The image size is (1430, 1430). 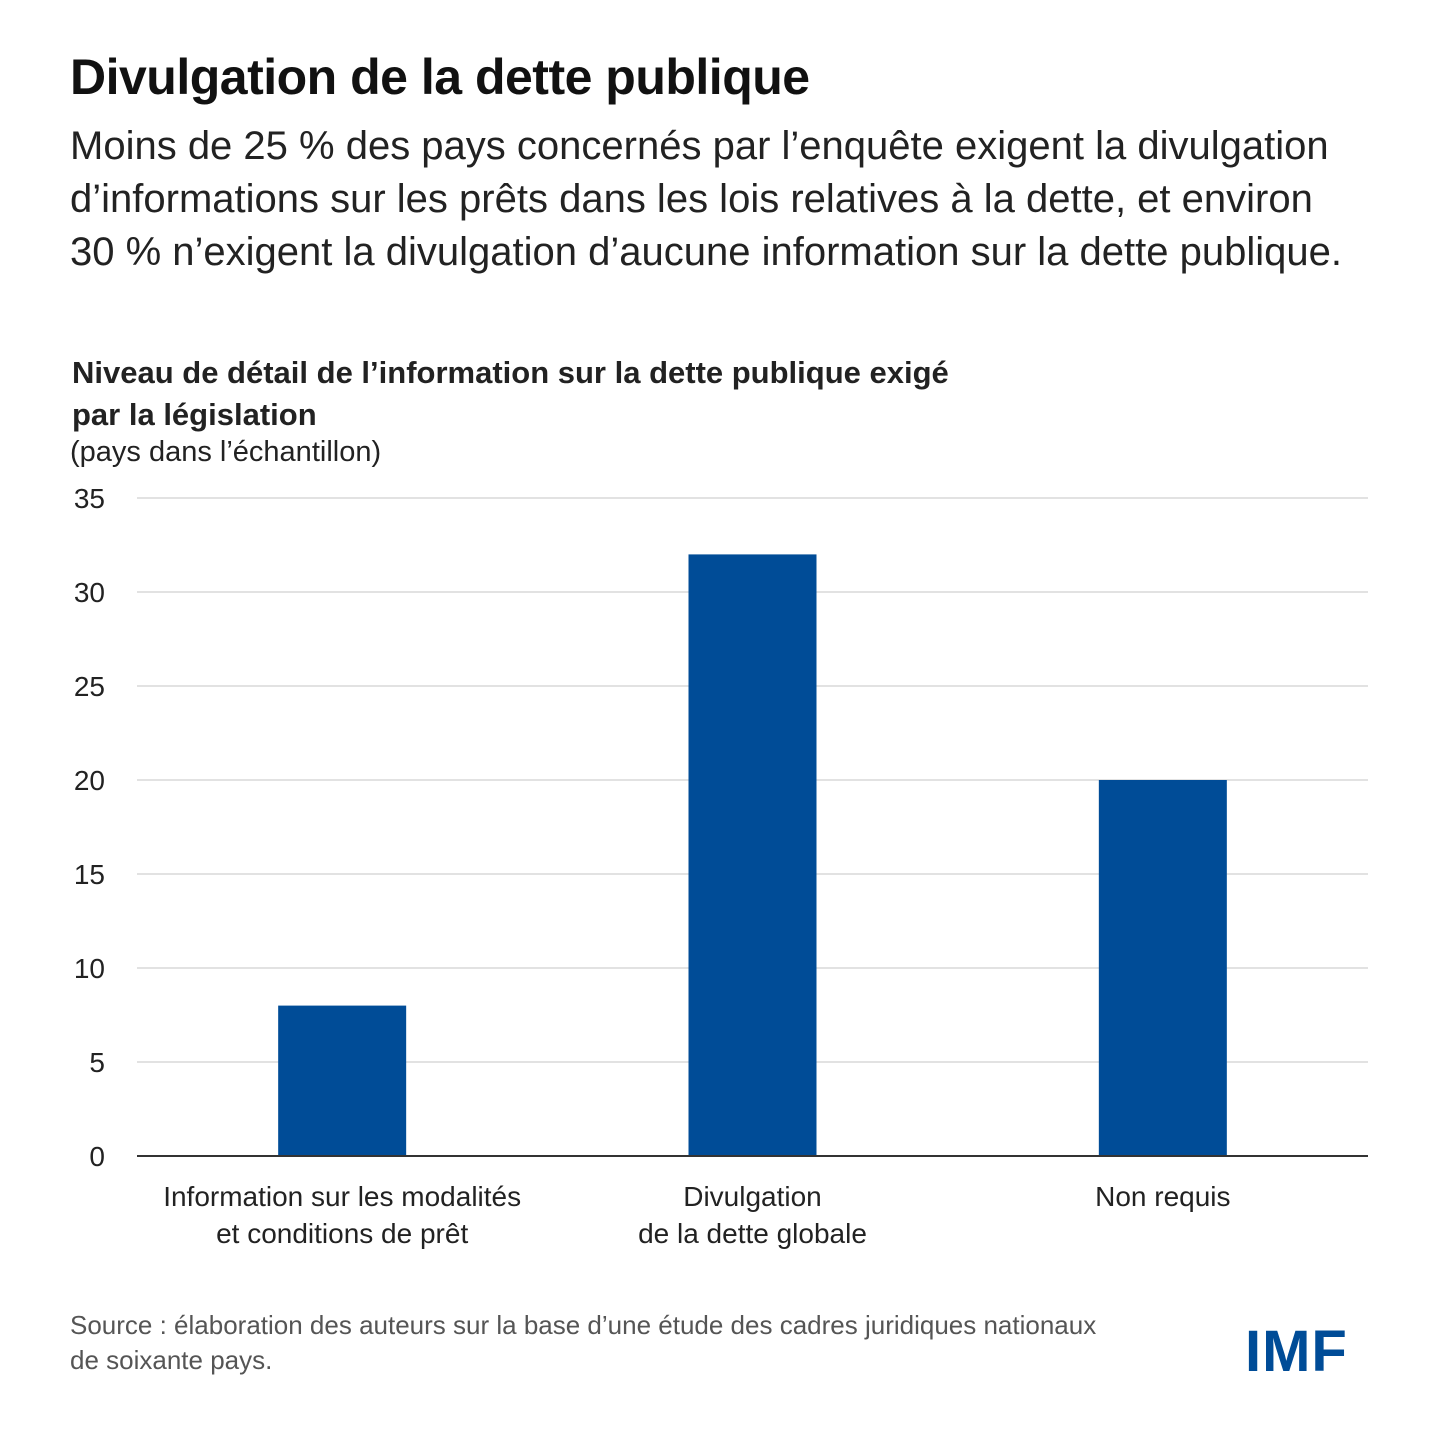 I want to click on y-axis-label: (pays dans l’échantillon), so click(x=226, y=452).